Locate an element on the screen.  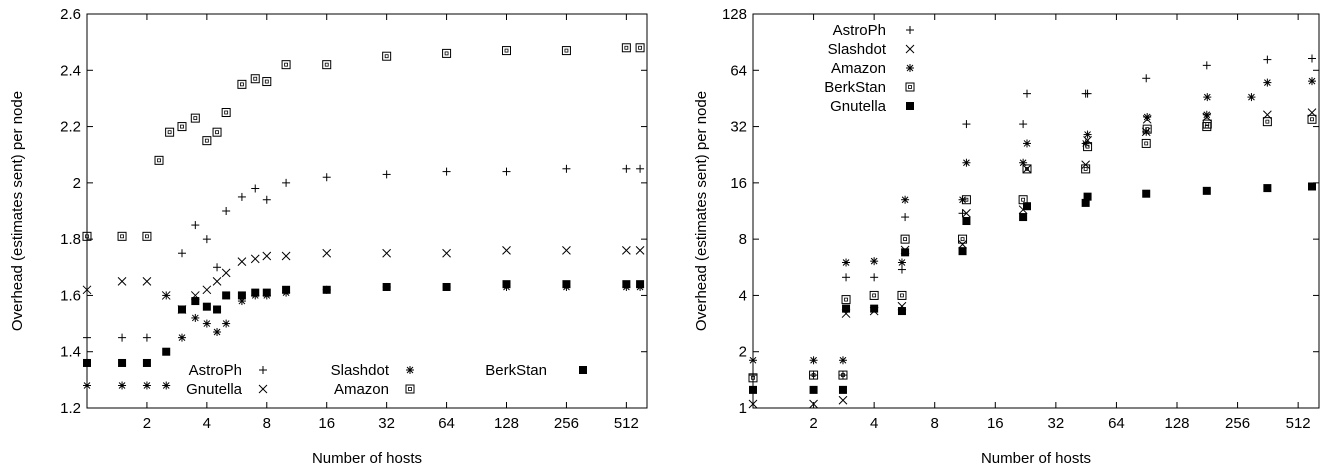
y-tick-label: 2.2 is located at coordinates (70, 127).